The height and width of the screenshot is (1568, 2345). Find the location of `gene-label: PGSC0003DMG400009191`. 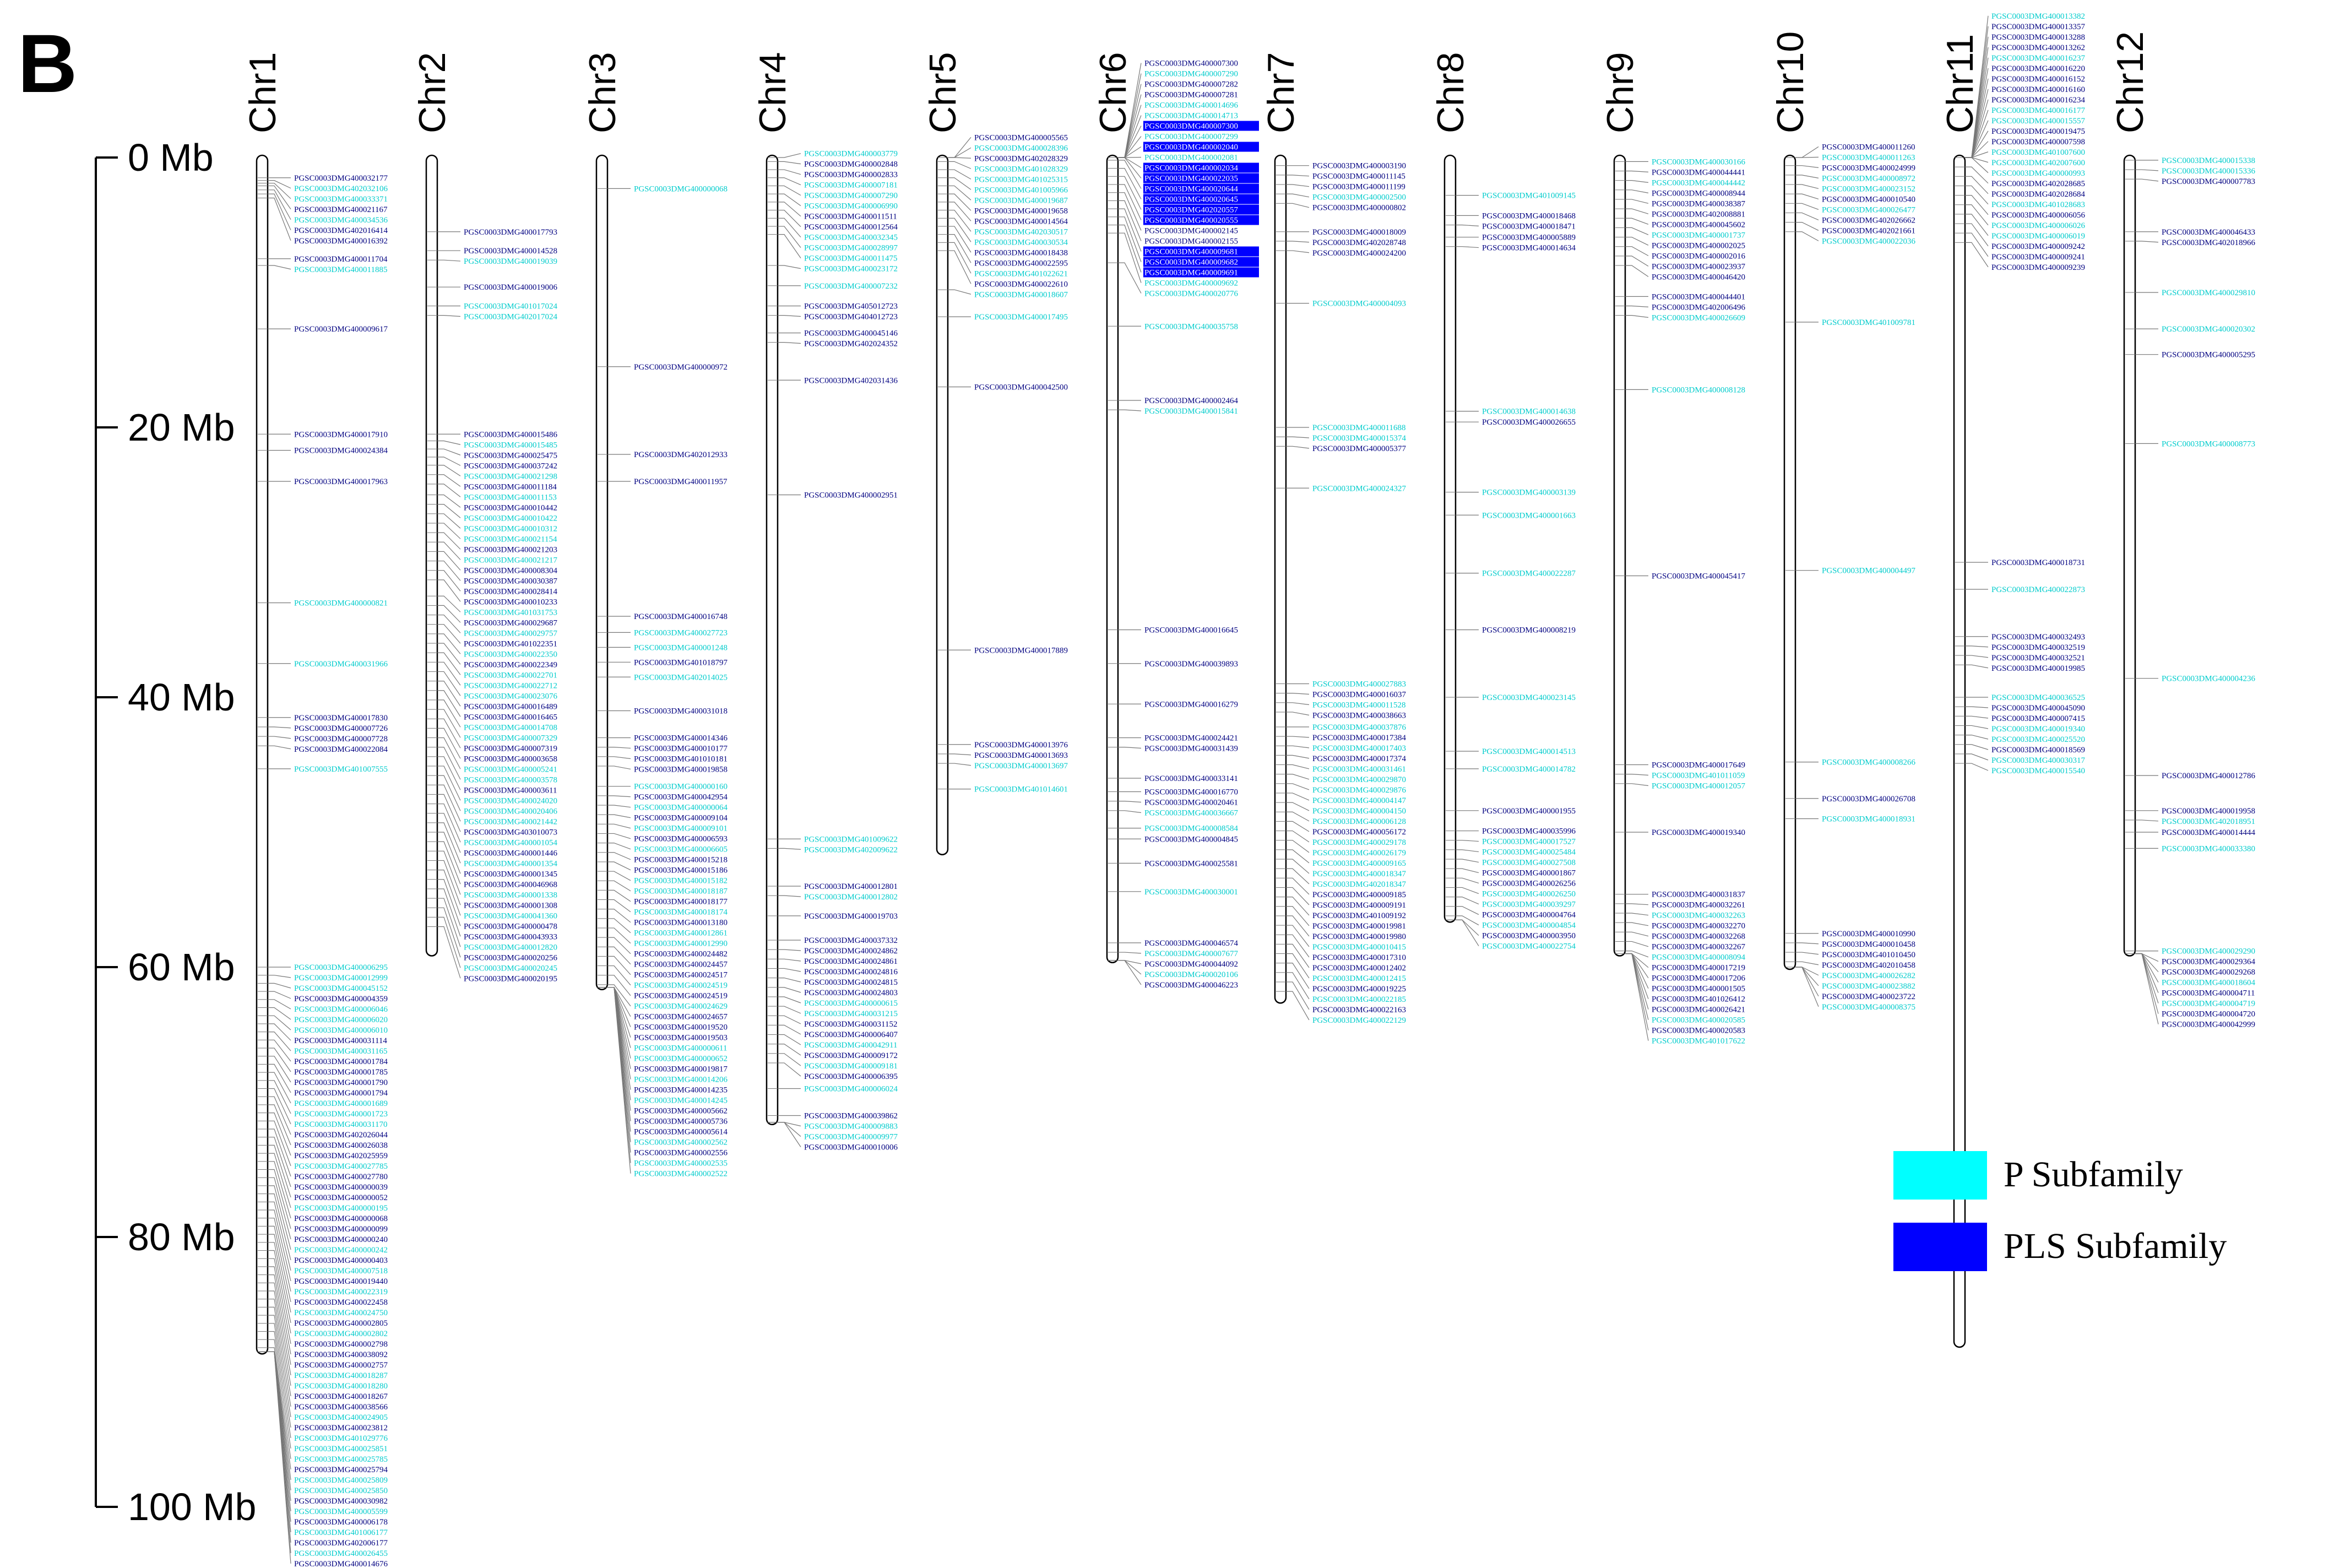

gene-label: PGSC0003DMG400009191 is located at coordinates (1359, 905).